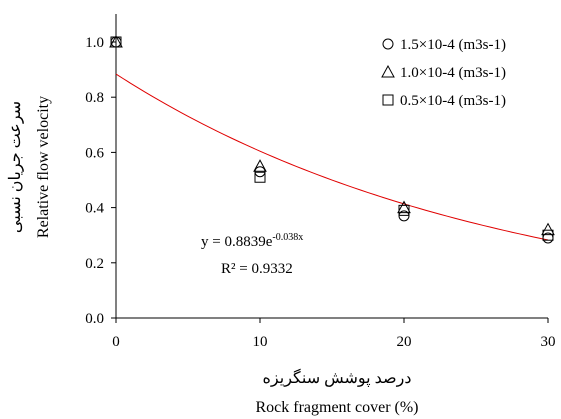 This screenshot has height=419, width=561. I want to click on x-tick-label: 10, so click(260, 342).